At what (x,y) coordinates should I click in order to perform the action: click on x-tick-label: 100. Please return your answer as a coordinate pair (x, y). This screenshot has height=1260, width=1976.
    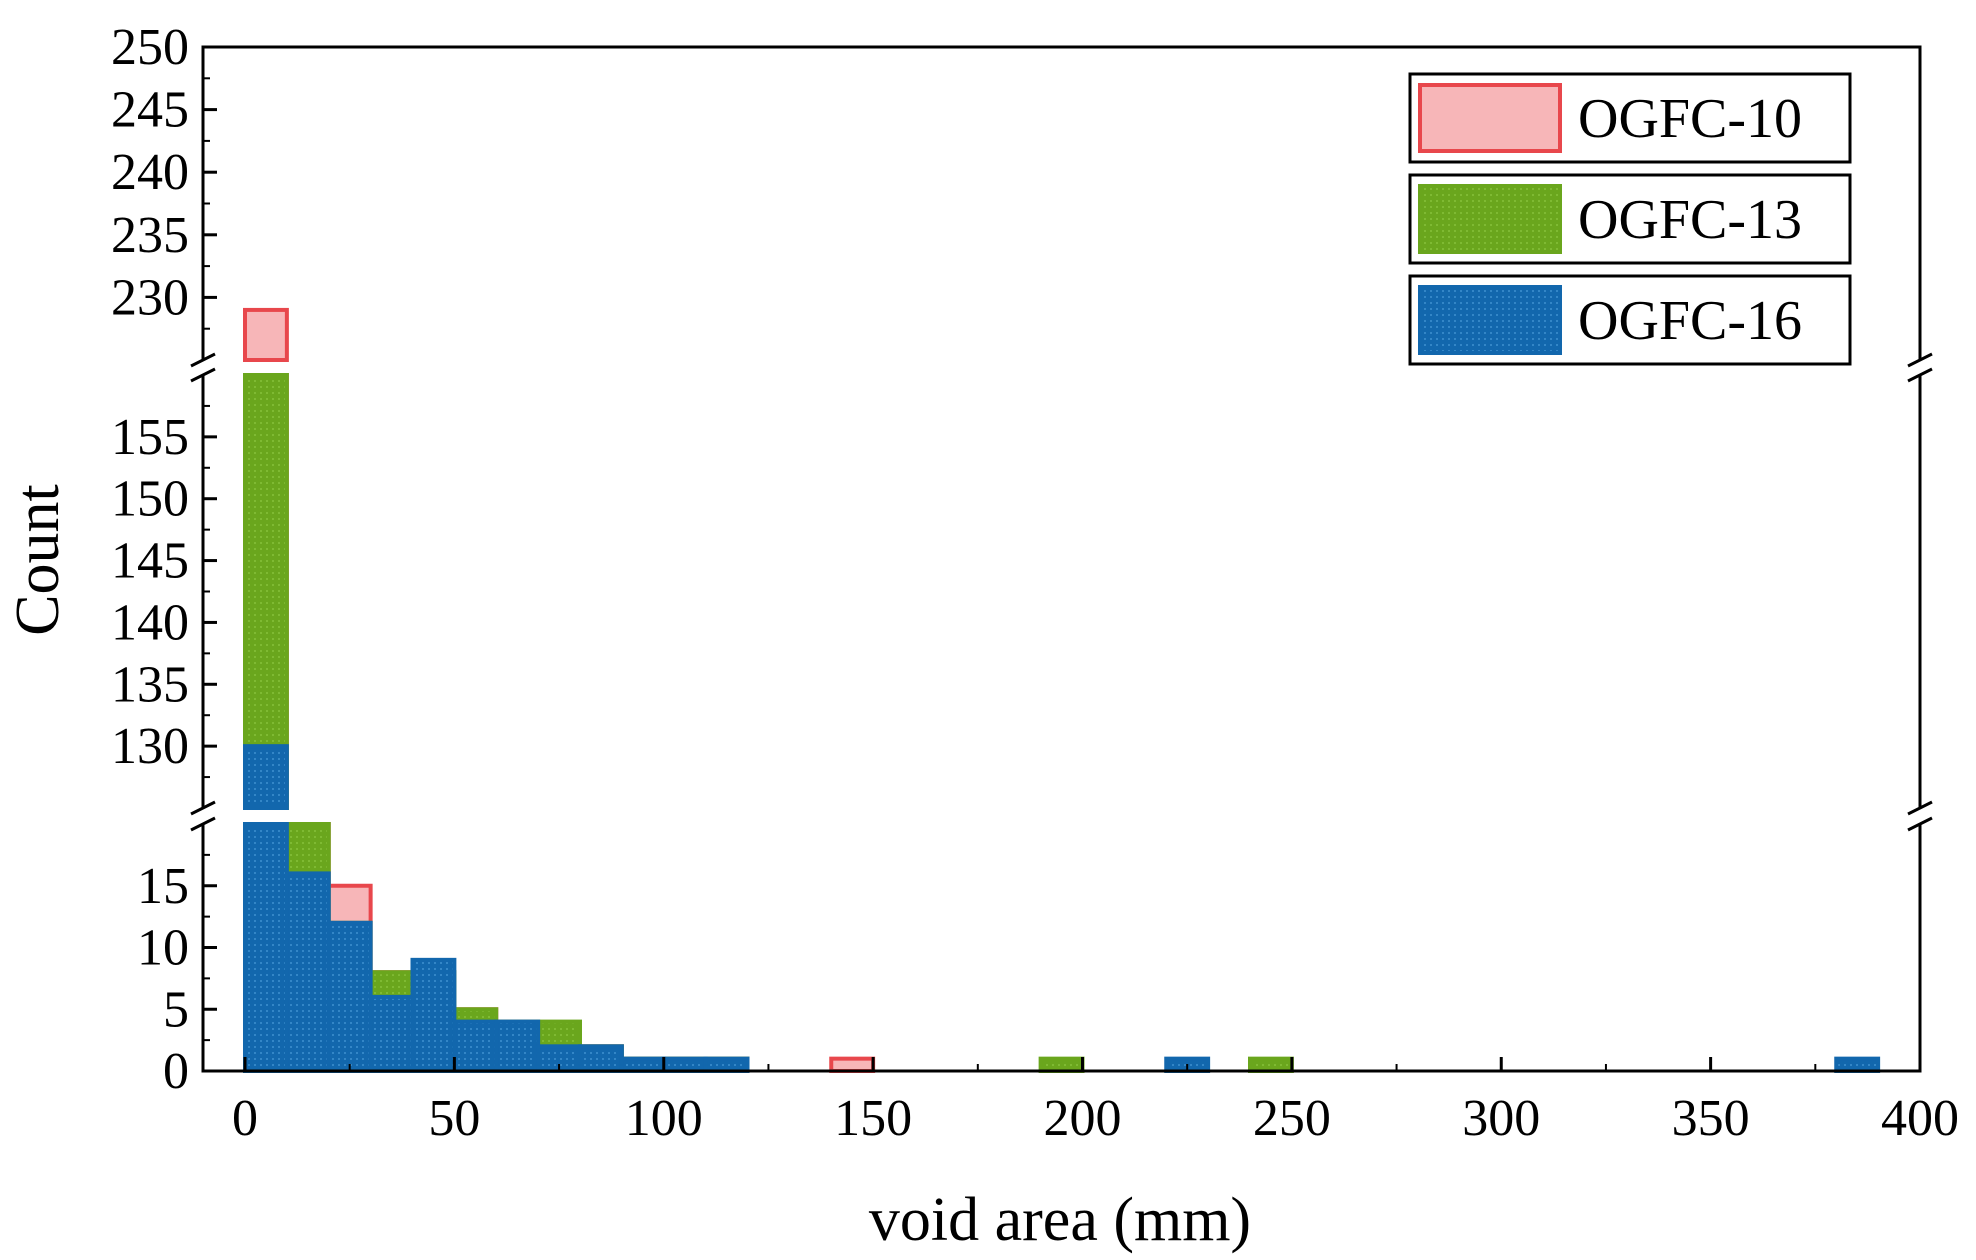
    Looking at the image, I should click on (664, 1118).